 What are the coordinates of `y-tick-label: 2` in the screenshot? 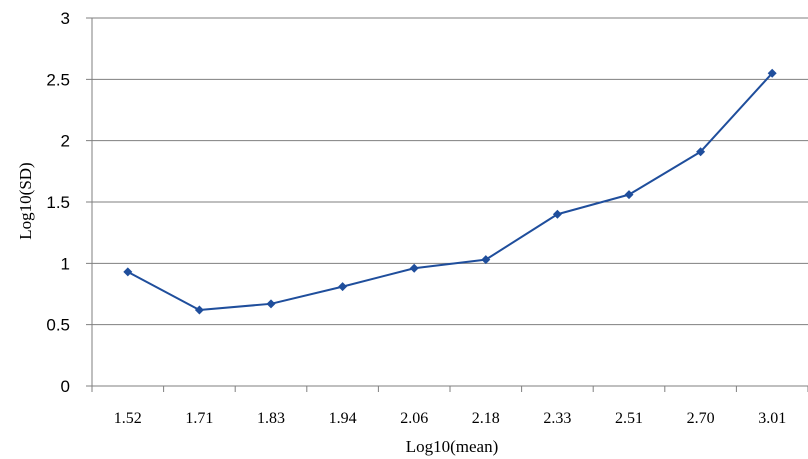 It's located at (65, 141).